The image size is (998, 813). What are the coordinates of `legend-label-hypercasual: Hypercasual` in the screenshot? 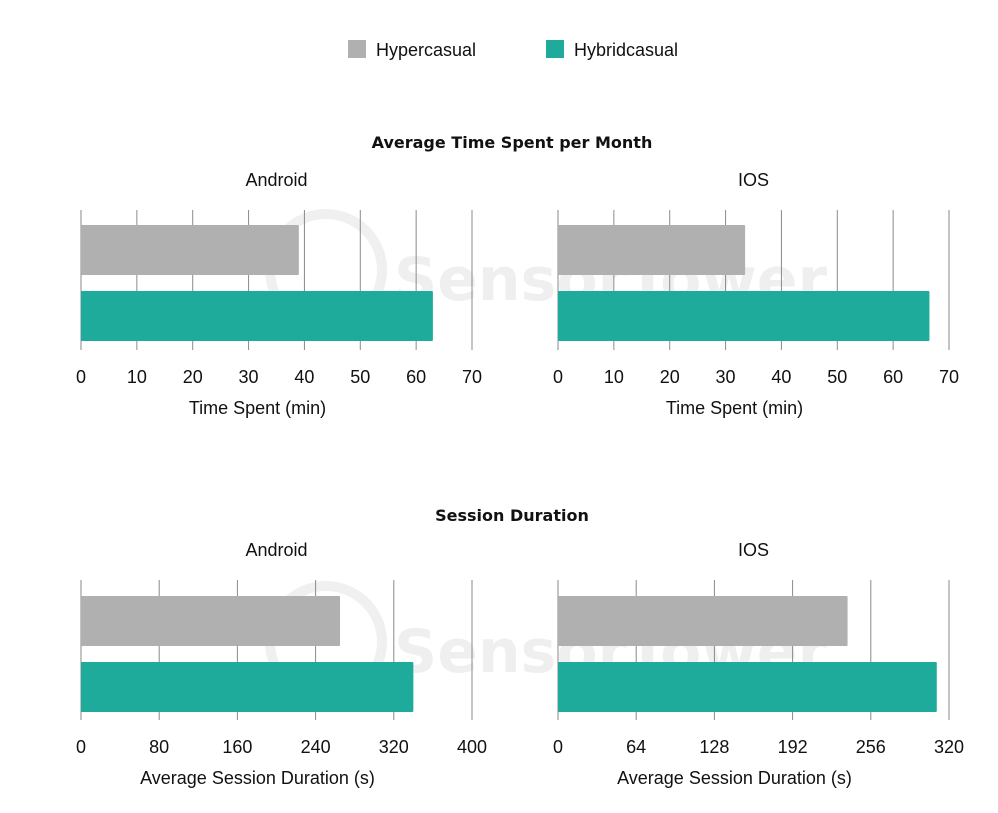 It's located at (426, 50).